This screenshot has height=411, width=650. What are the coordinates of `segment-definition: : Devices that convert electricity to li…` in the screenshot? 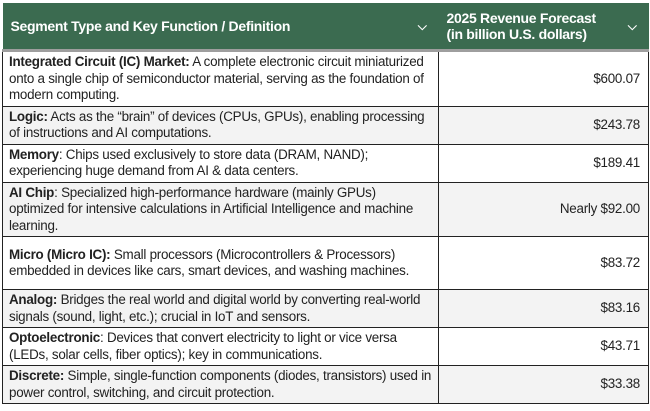 It's located at (203, 346).